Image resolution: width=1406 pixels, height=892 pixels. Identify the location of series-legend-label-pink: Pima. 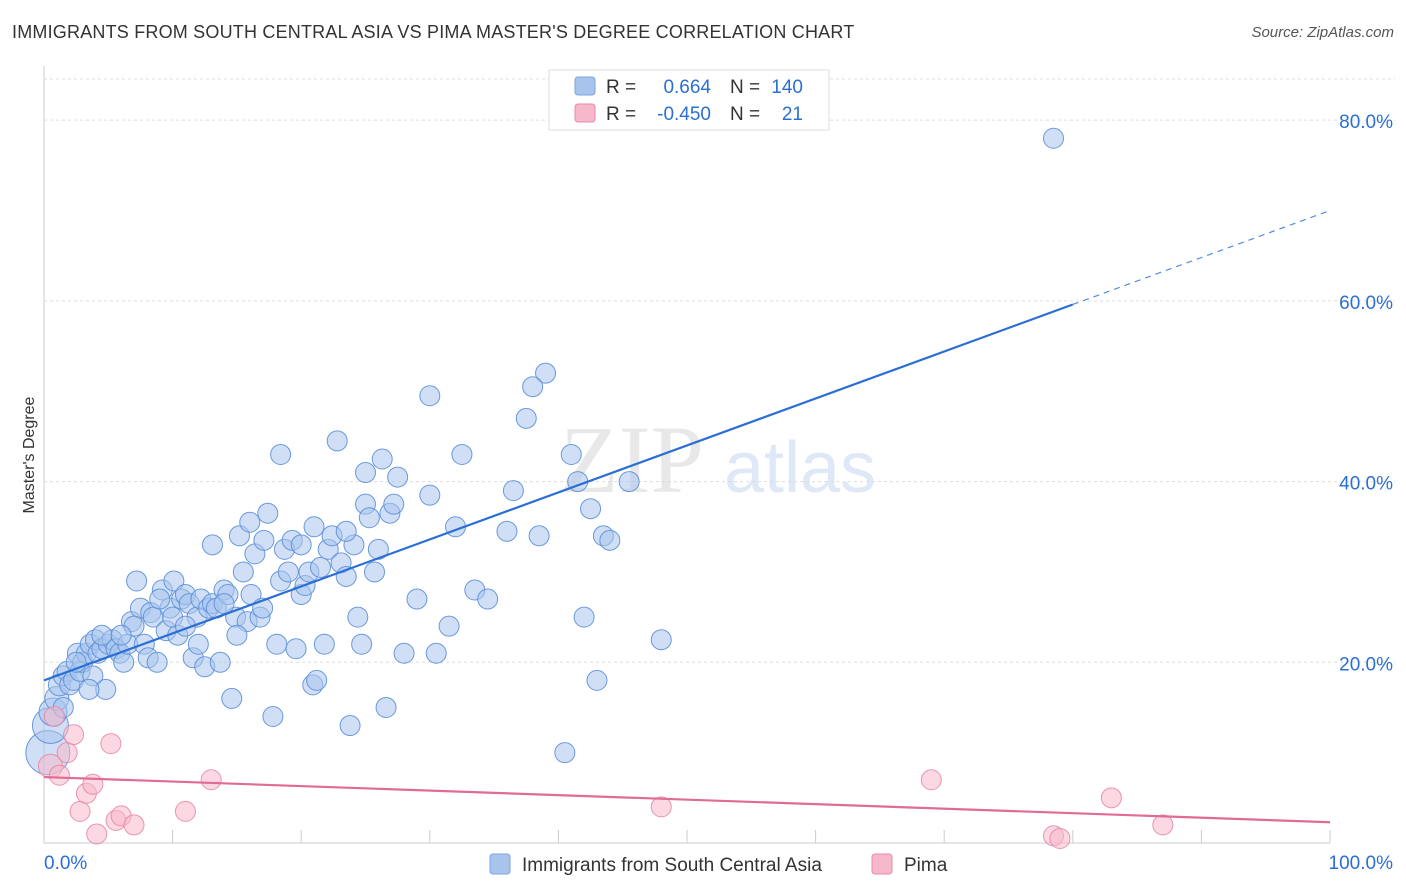
(926, 865).